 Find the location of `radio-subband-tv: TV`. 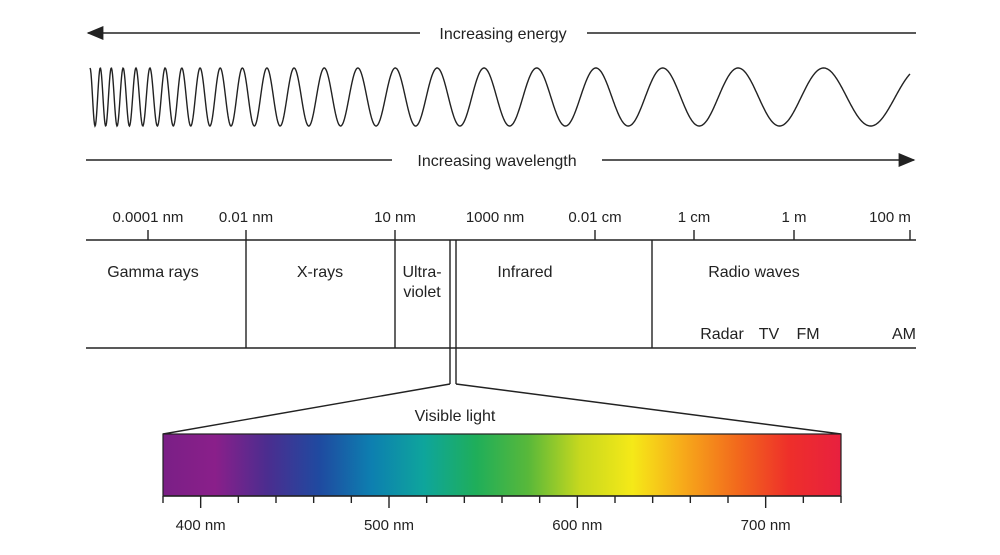

radio-subband-tv: TV is located at coordinates (769, 334).